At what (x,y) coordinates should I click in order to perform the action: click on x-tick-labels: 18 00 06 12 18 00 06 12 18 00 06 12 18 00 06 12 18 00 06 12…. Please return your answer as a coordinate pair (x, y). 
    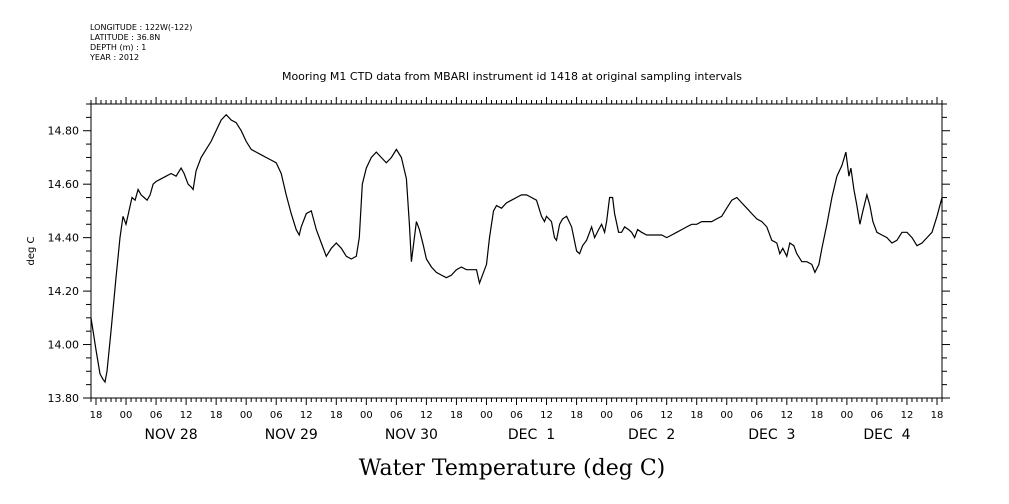
    Looking at the image, I should click on (517, 426).